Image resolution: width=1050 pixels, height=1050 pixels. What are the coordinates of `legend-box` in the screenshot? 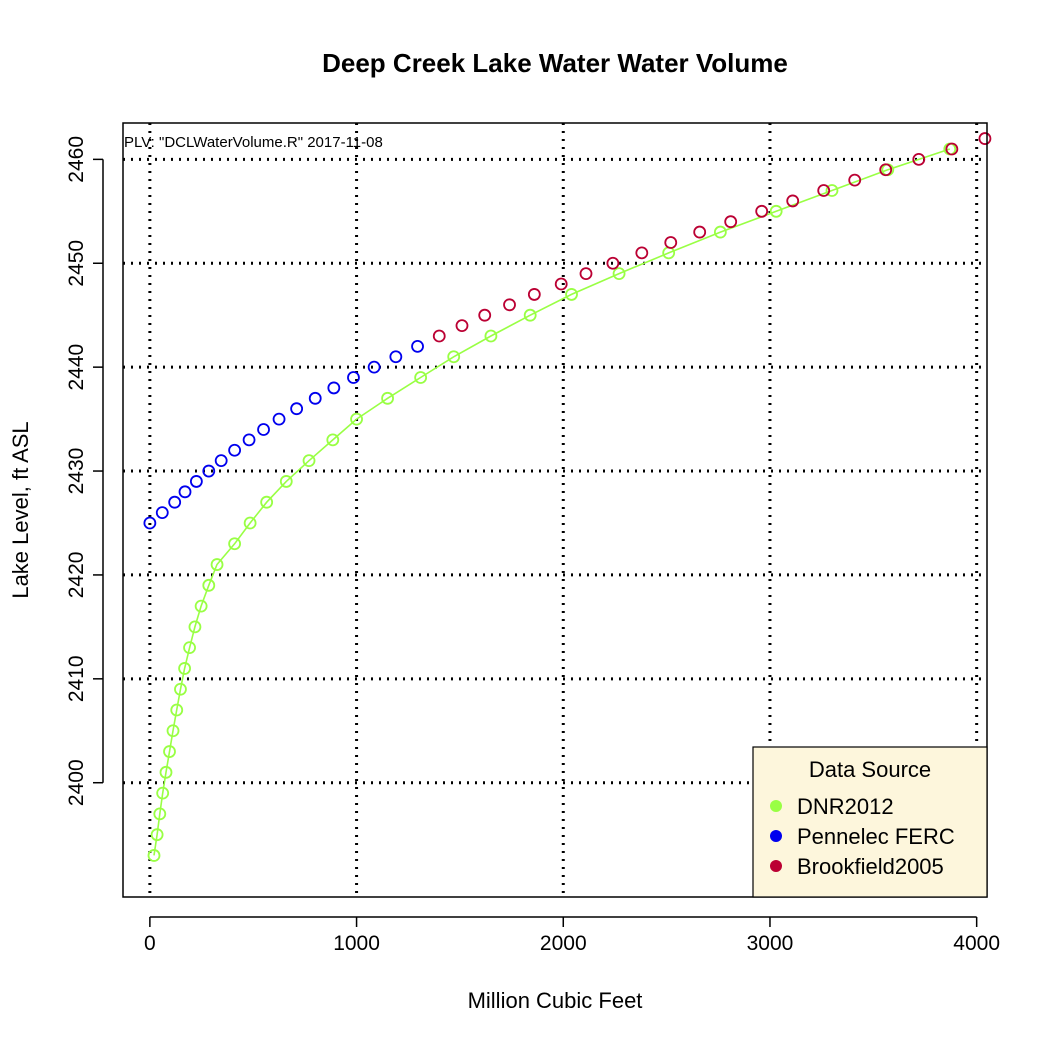 It's located at (870, 822).